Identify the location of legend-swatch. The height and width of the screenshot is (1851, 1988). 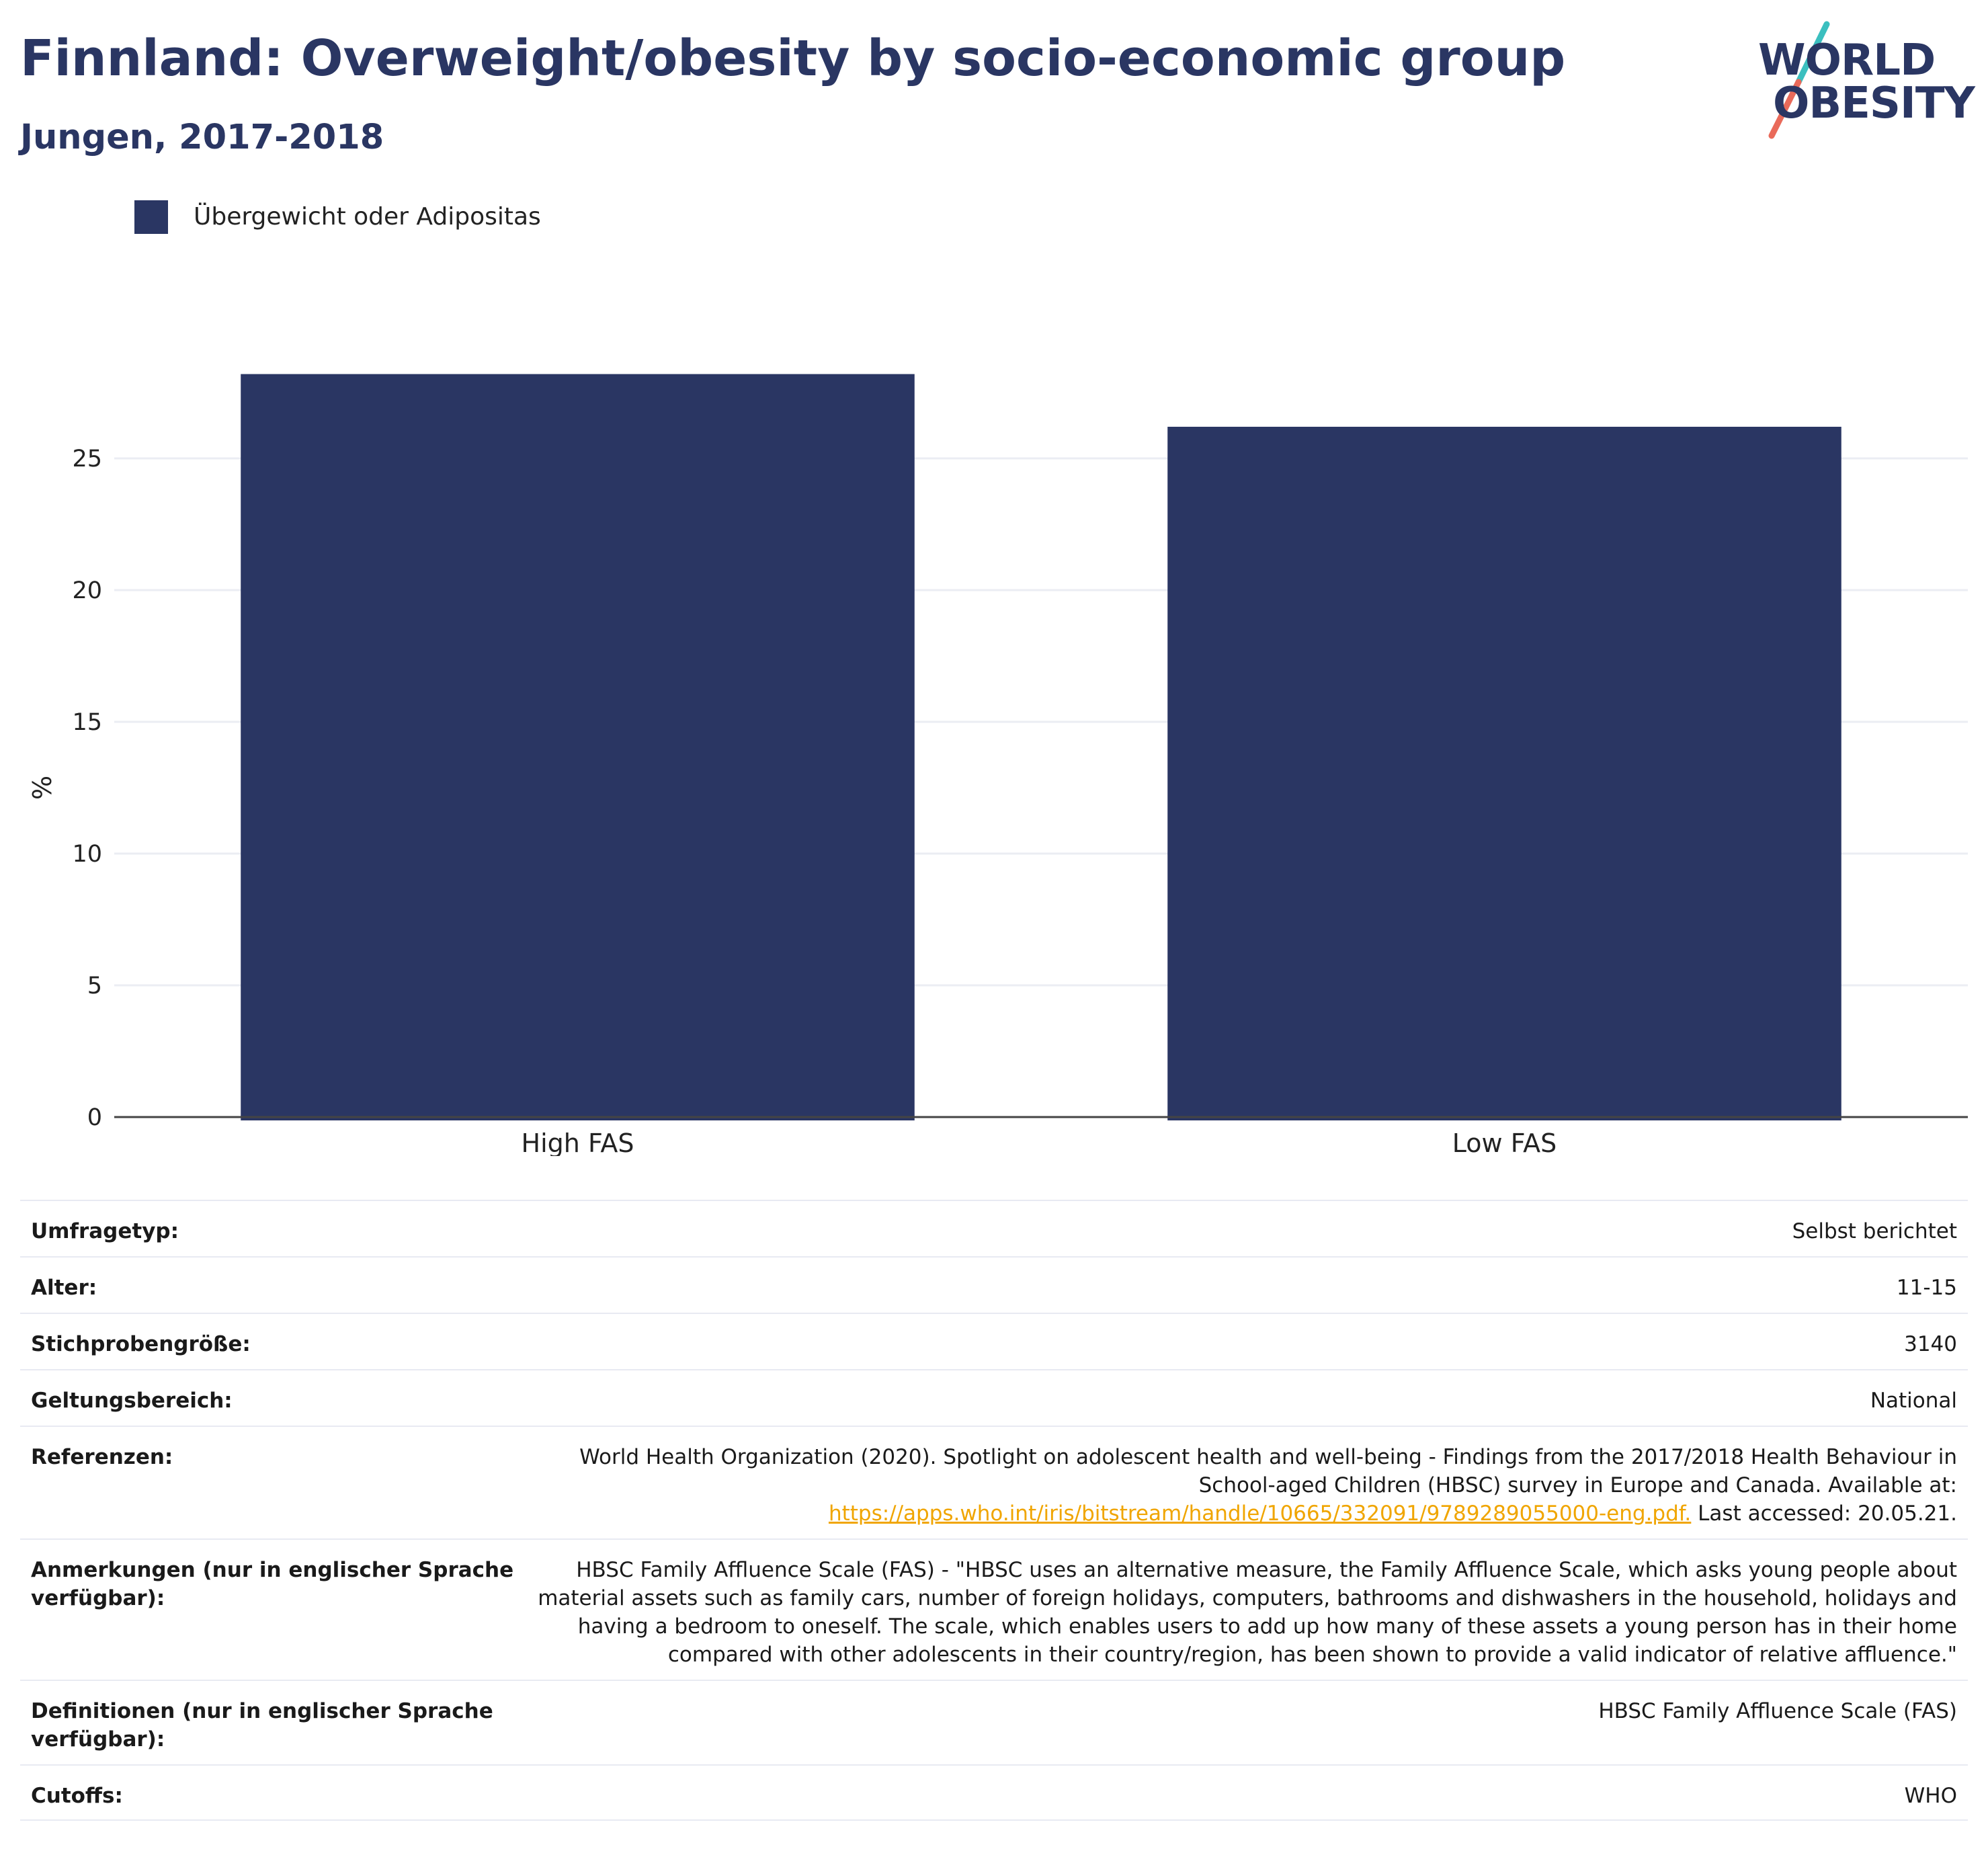
(151, 217).